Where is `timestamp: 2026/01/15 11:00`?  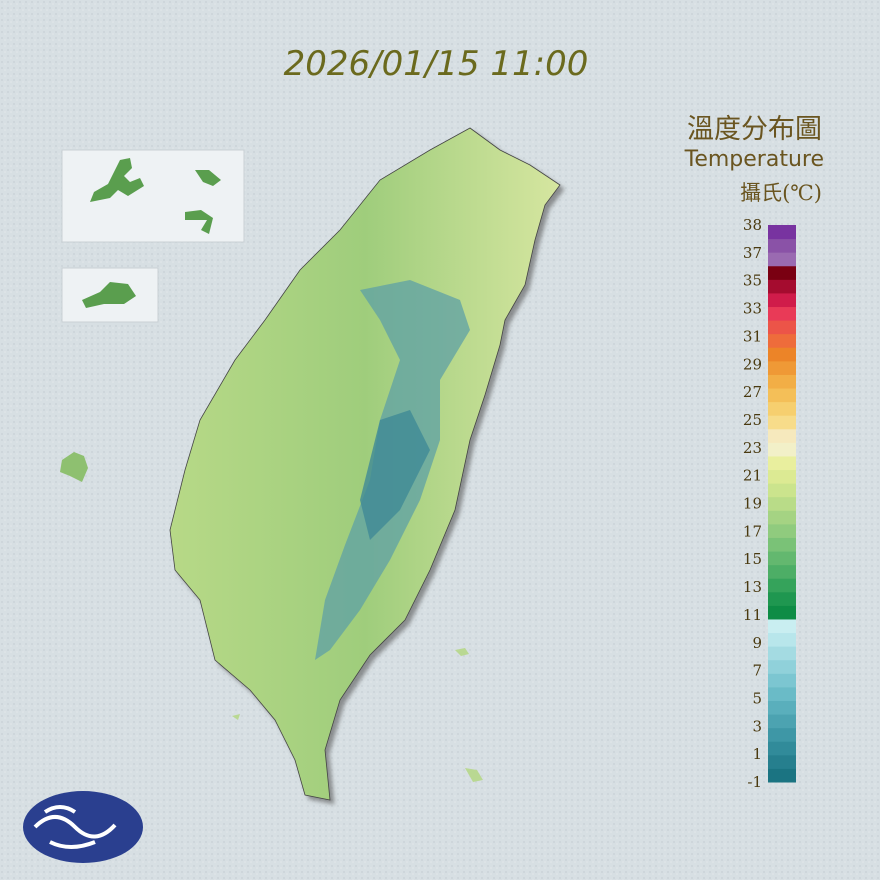 timestamp: 2026/01/15 11:00 is located at coordinates (436, 64).